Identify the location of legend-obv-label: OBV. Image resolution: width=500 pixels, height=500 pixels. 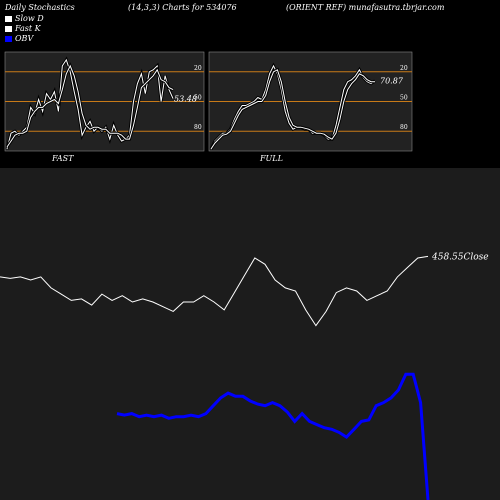
(24, 38).